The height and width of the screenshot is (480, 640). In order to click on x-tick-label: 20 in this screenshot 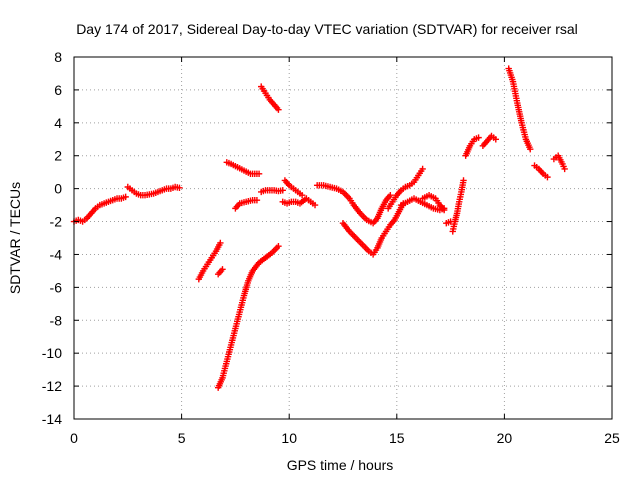, I will do `click(505, 438)`.